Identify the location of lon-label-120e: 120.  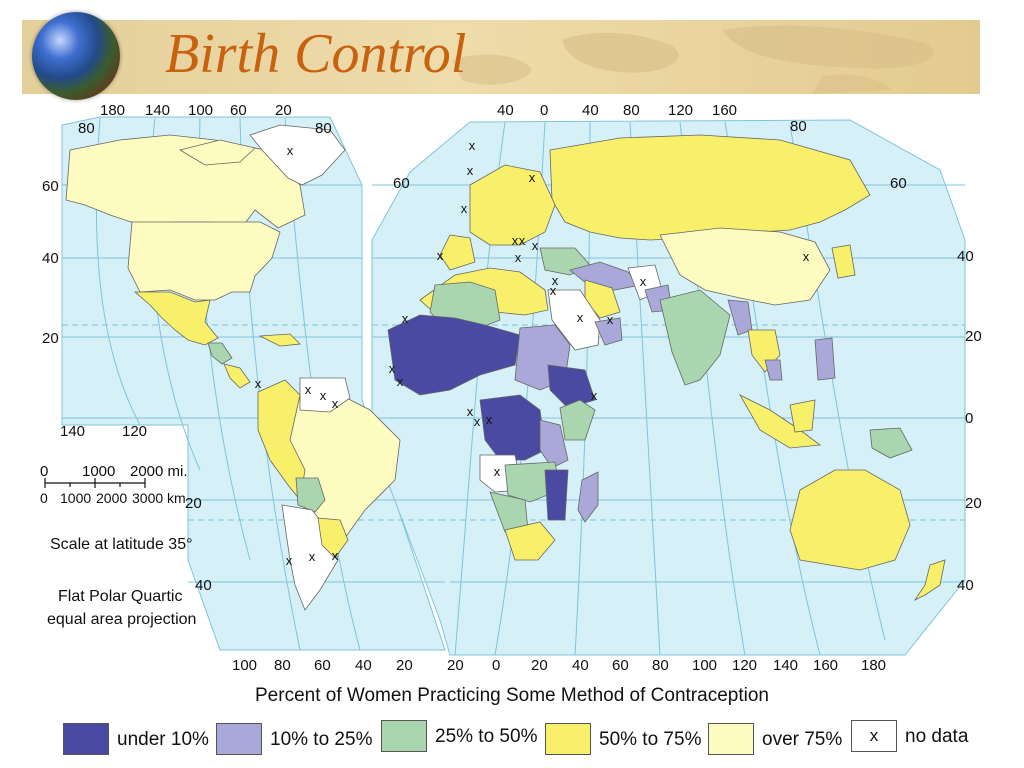
(681, 110).